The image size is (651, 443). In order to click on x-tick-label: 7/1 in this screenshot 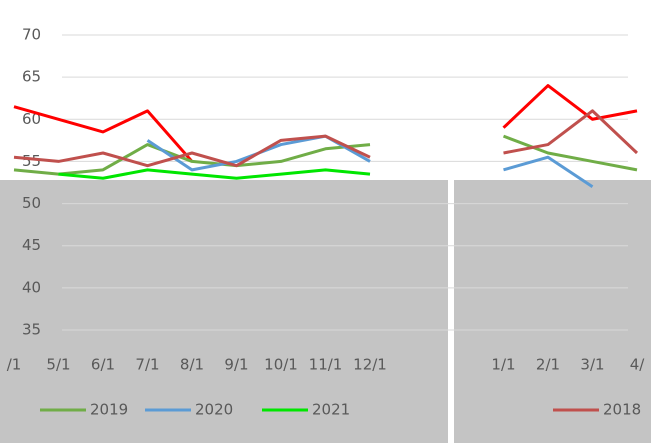, I will do `click(147, 365)`.